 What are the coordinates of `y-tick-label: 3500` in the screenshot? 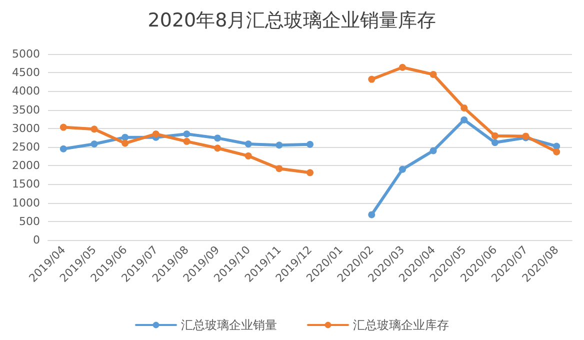 It's located at (26, 109).